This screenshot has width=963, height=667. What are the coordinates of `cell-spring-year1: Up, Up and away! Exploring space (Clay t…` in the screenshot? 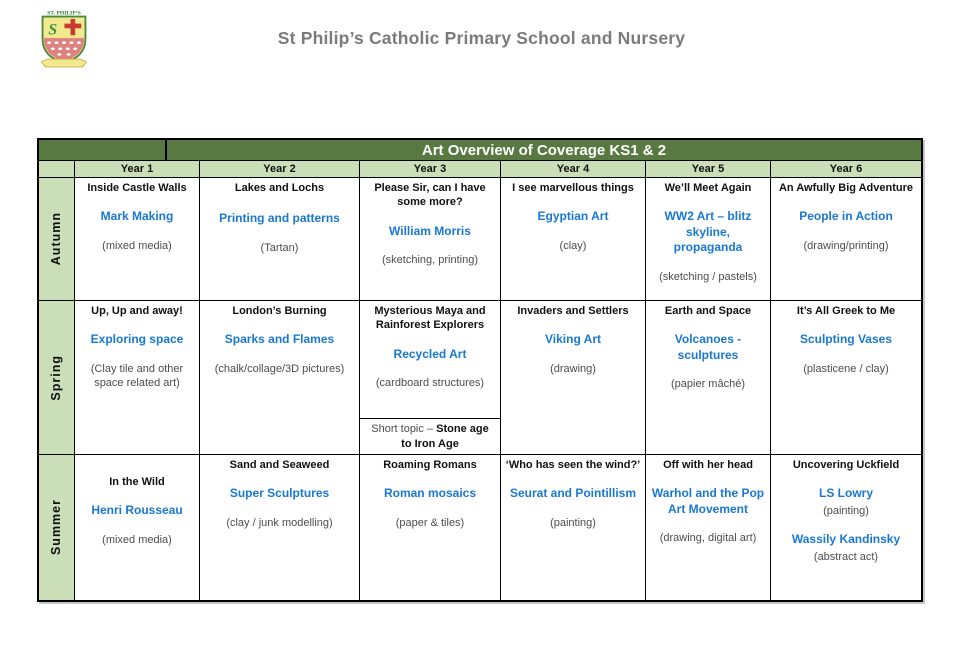 It's located at (136, 377).